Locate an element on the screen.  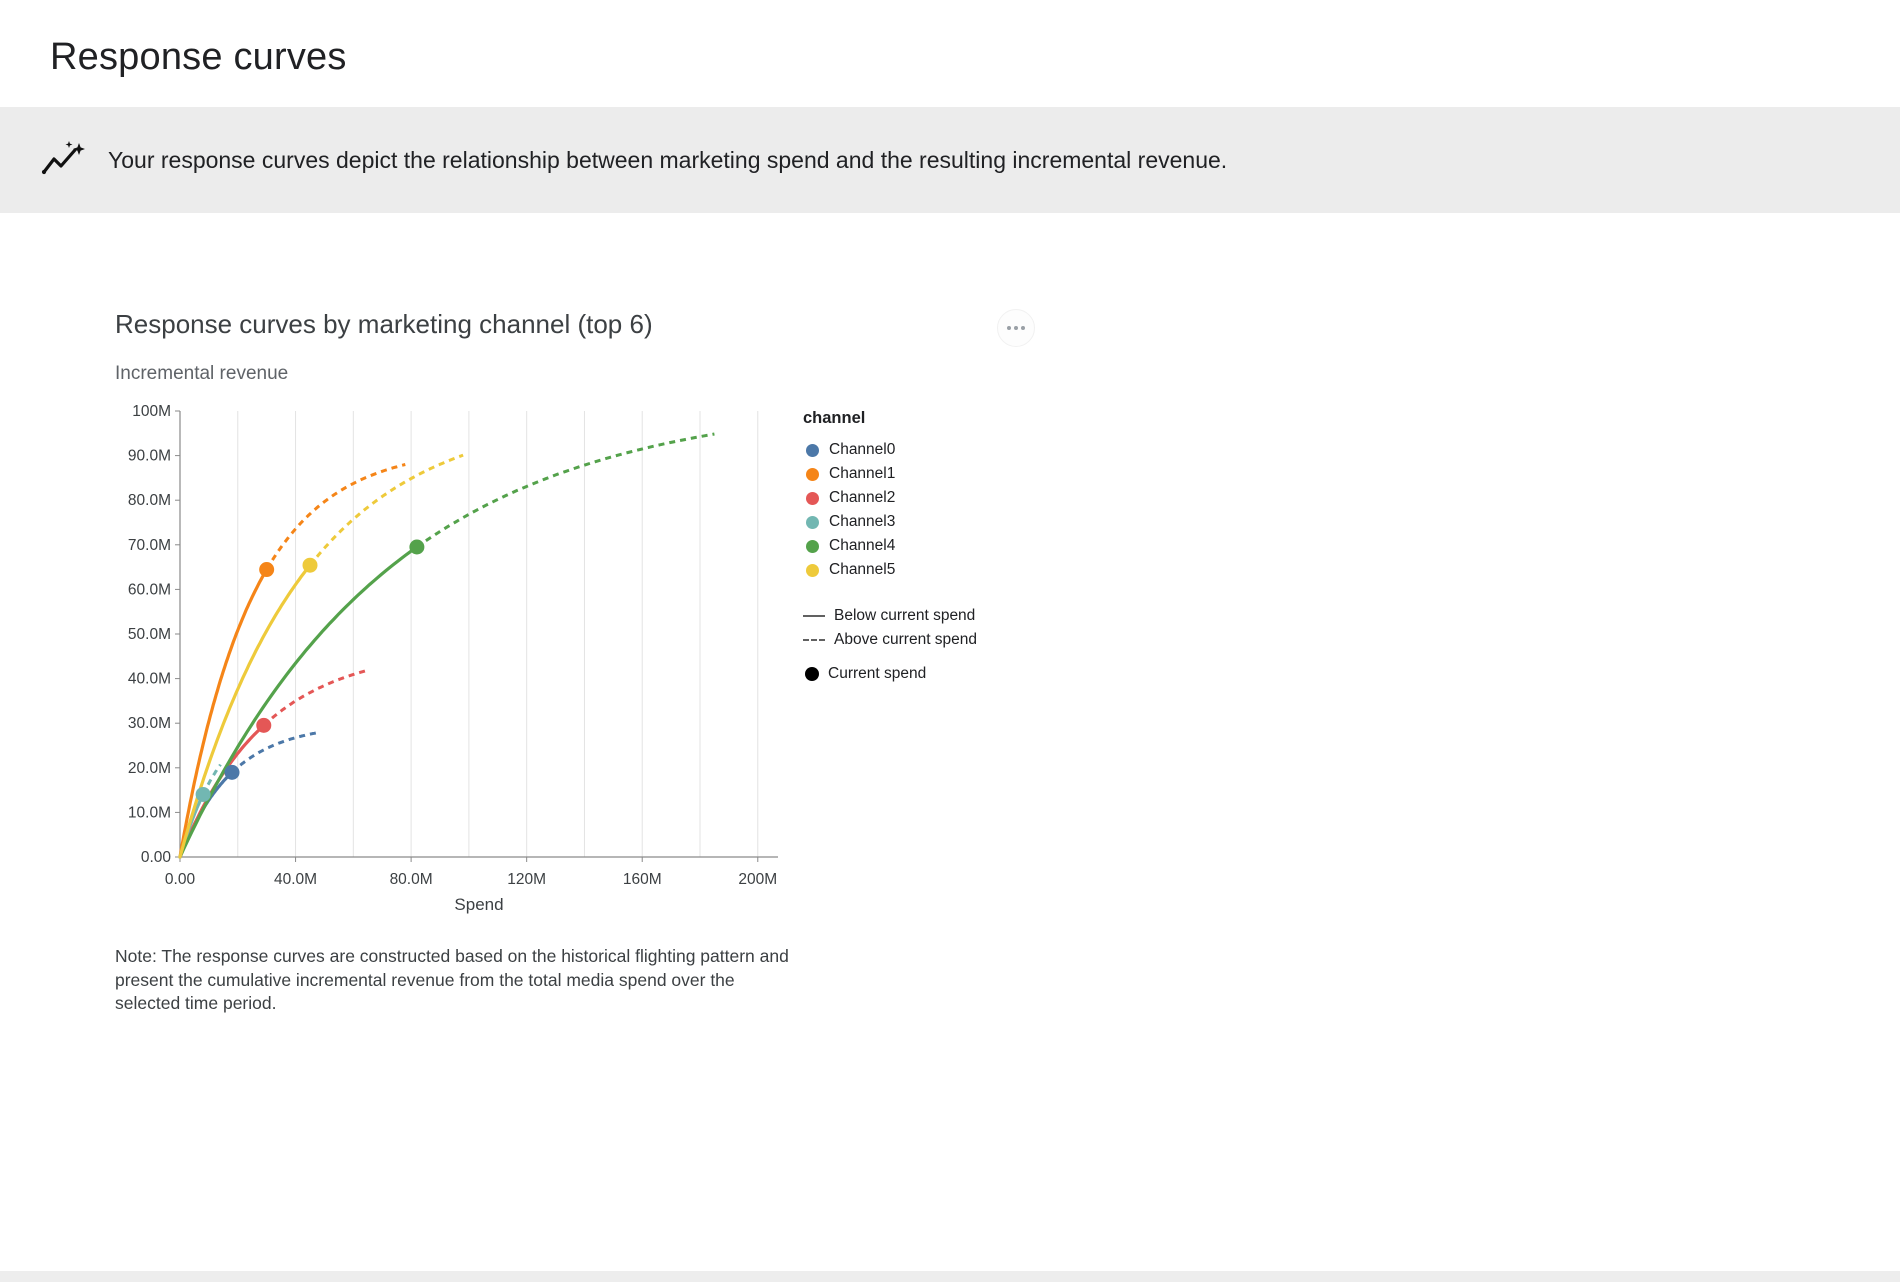
svg-text: 30.0M is located at coordinates (149, 723).